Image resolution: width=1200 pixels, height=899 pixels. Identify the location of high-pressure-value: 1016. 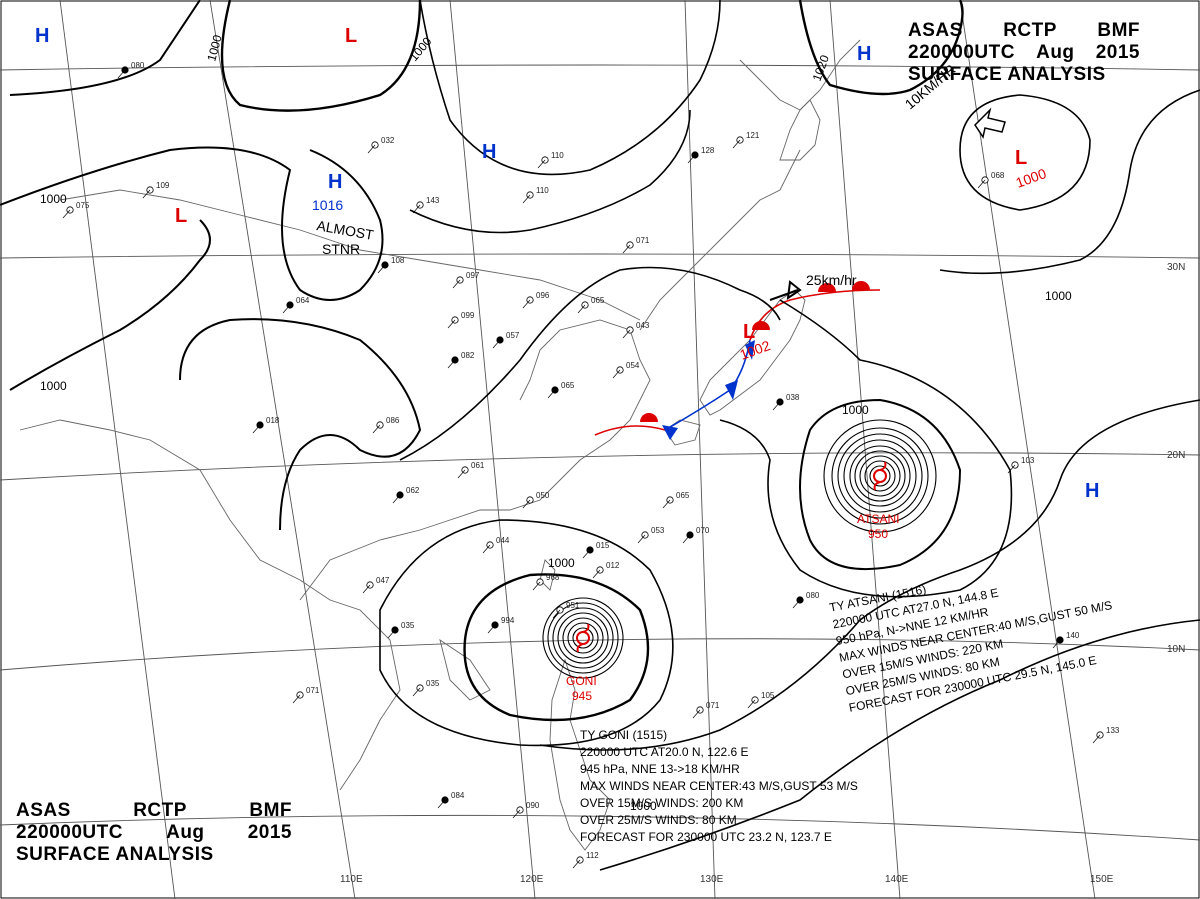
(327, 205).